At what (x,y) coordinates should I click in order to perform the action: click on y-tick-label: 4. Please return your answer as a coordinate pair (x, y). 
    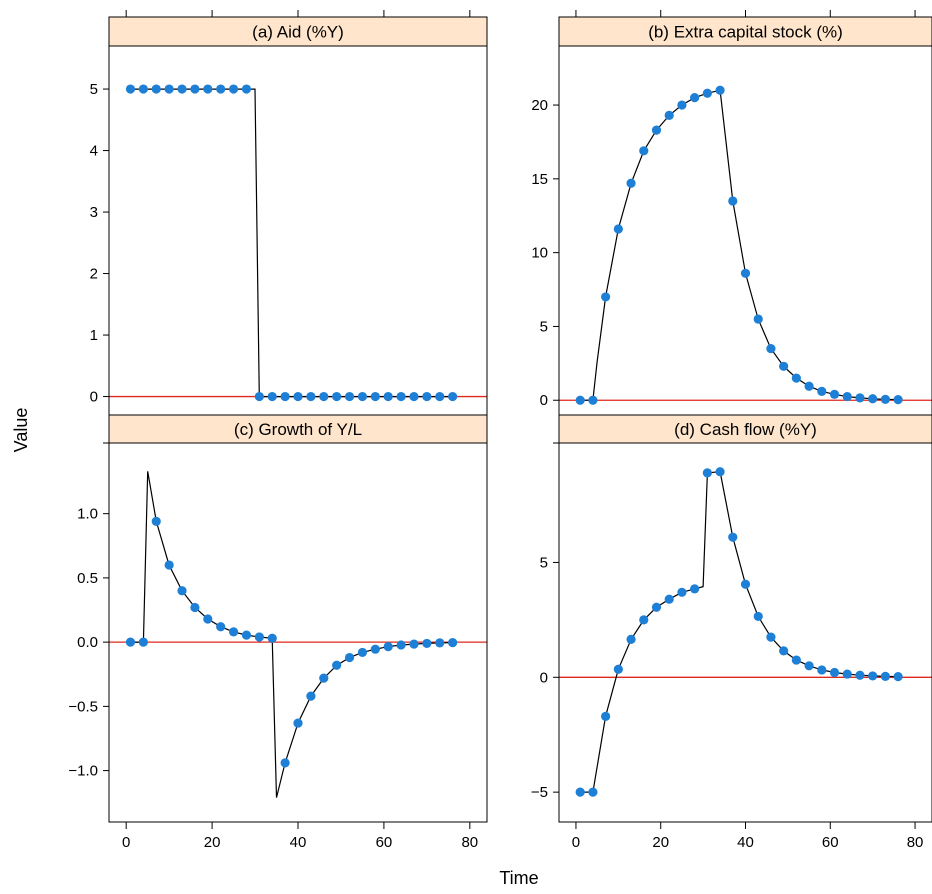
    Looking at the image, I should click on (94, 151).